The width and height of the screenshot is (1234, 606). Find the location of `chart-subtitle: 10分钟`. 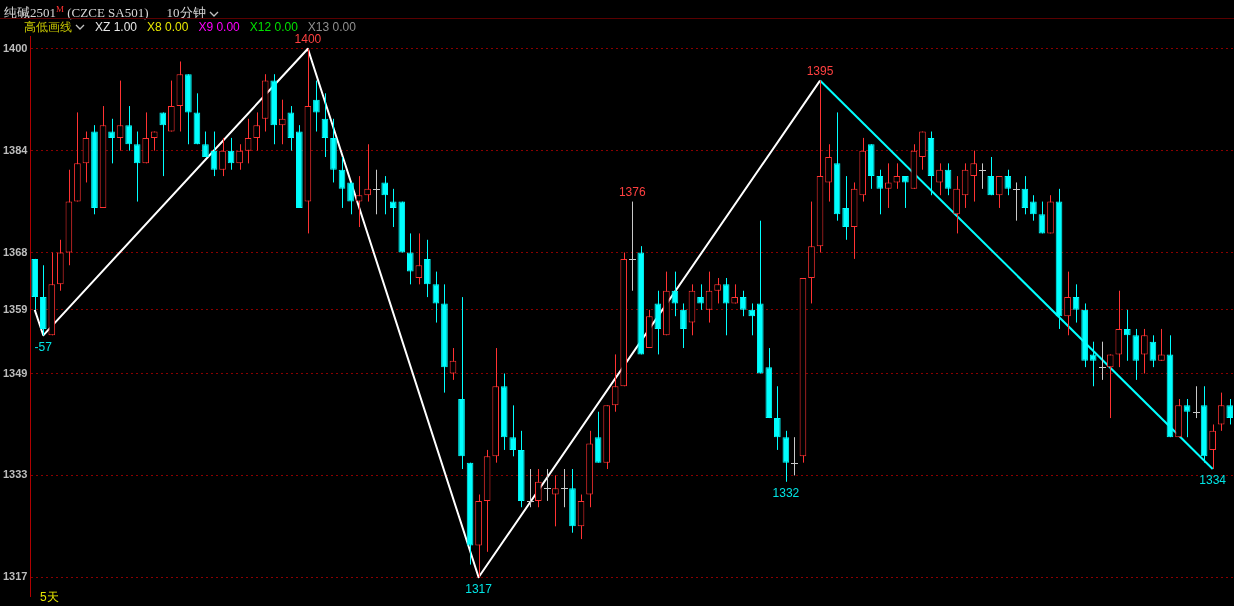

chart-subtitle: 10分钟 is located at coordinates (186, 13).